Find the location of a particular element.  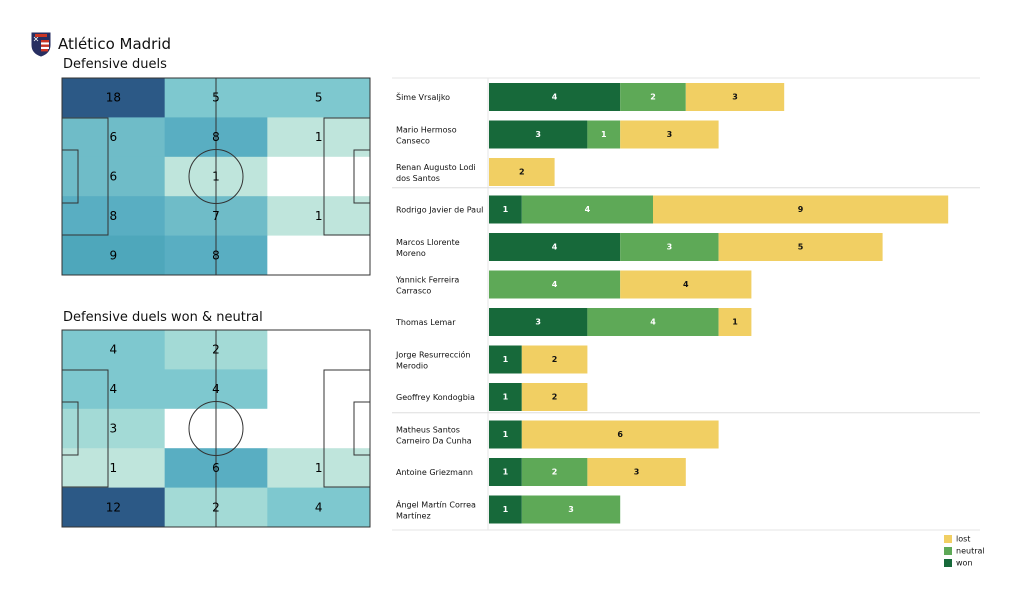

player-name-line: Rodrigo Javier de Paul is located at coordinates (439, 209).